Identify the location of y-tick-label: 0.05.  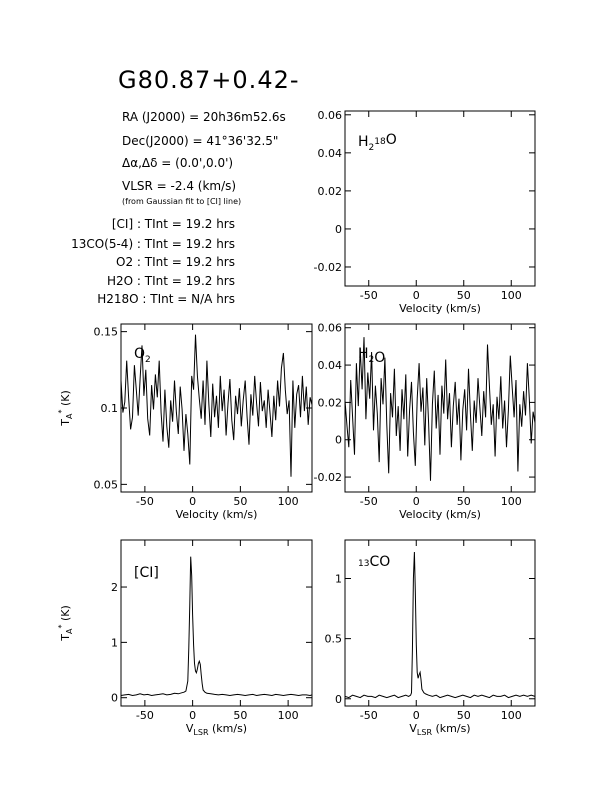
(106, 484).